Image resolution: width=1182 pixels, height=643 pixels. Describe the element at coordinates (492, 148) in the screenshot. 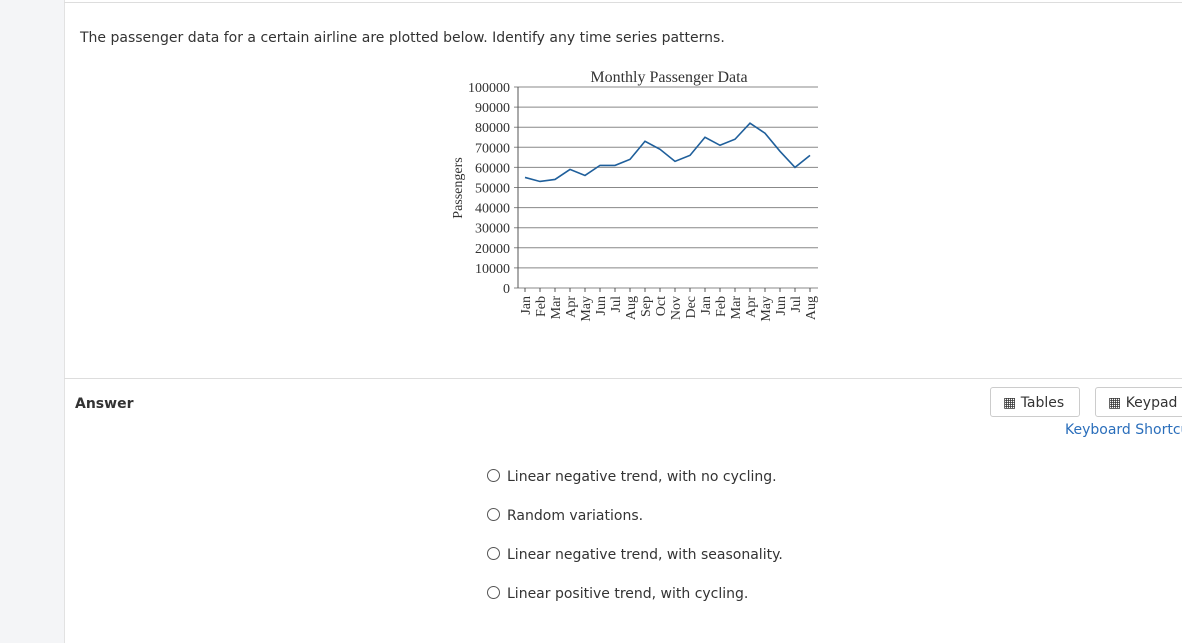

I see `y-tick-label: 70000` at that location.